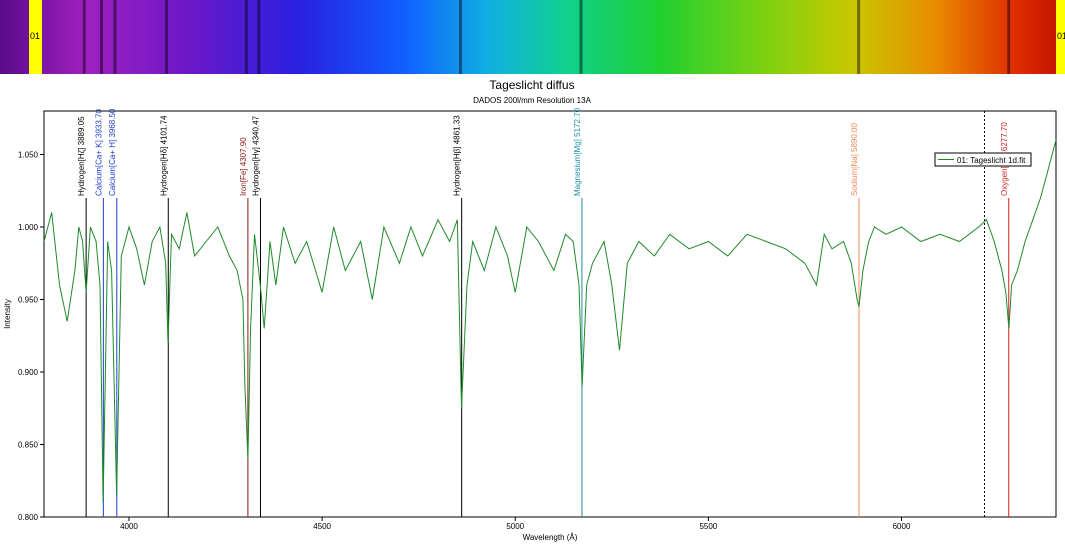 The height and width of the screenshot is (546, 1065). I want to click on spectrum-absorption-lines, so click(546, 37).